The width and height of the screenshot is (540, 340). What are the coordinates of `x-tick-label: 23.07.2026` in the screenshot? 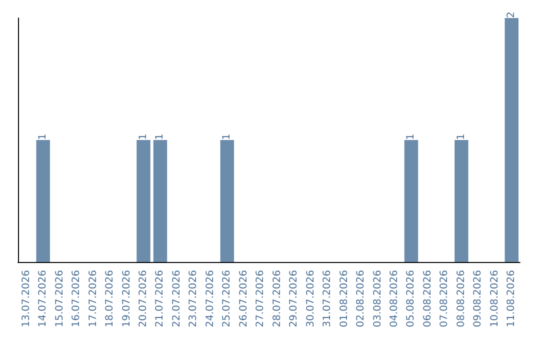 It's located at (194, 299).